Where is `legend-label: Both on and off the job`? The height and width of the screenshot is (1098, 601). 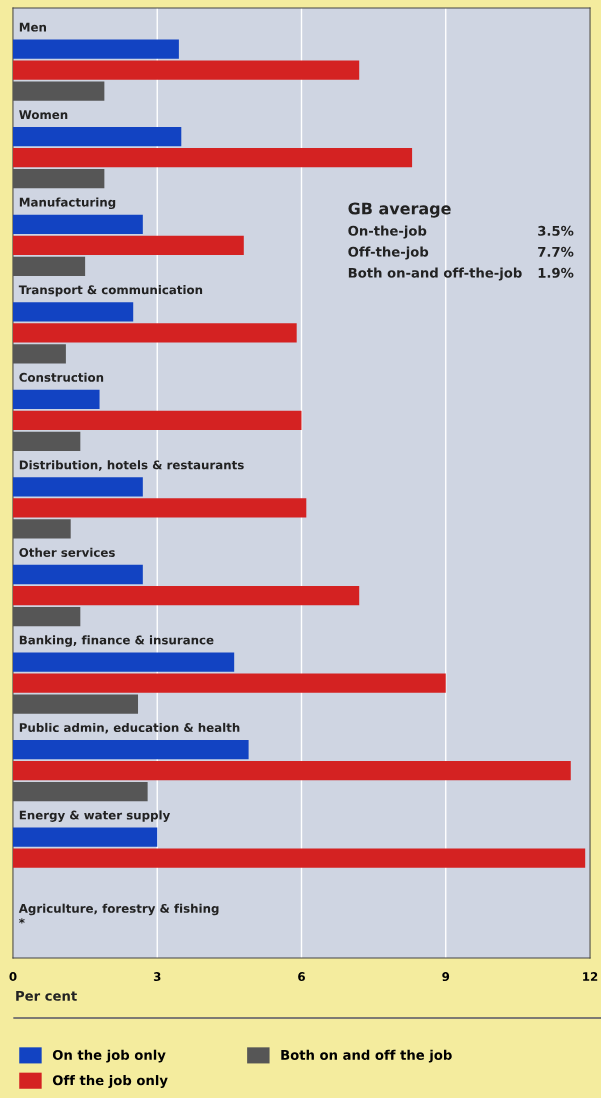 legend-label: Both on and off the job is located at coordinates (366, 1056).